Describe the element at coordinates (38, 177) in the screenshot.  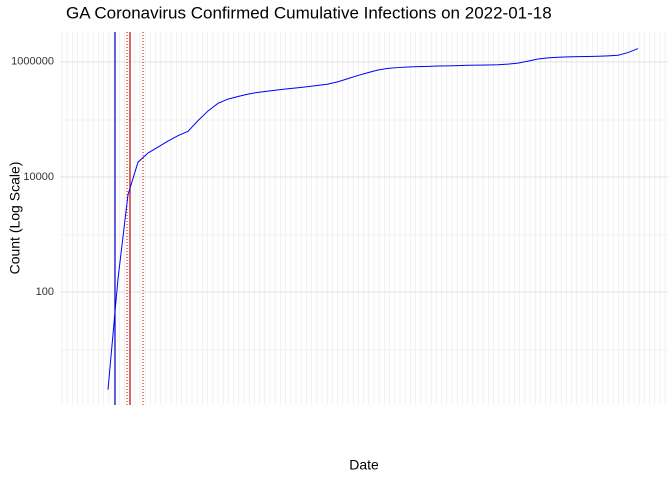
I see `y-tick-label: 10000` at that location.